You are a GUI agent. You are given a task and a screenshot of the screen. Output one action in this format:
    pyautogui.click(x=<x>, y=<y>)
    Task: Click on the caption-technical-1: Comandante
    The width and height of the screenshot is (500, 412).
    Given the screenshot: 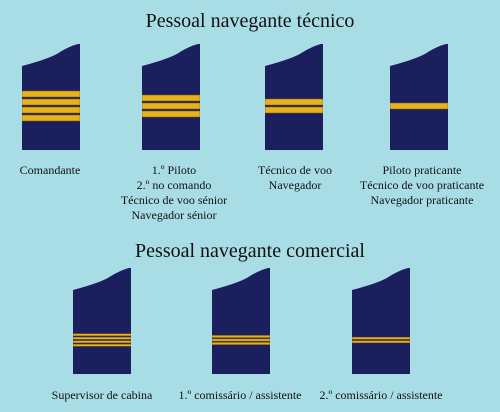 What is the action you would take?
    pyautogui.click(x=50, y=170)
    